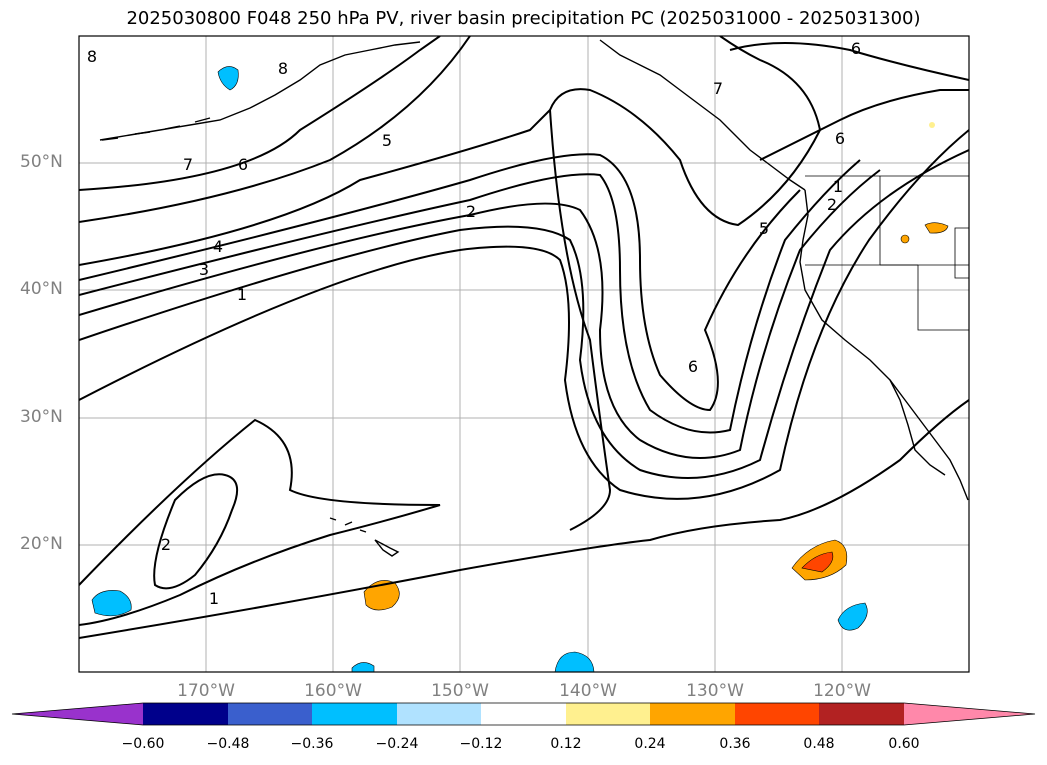 The height and width of the screenshot is (765, 1047). I want to click on lat-label: 50°N, so click(41, 162).